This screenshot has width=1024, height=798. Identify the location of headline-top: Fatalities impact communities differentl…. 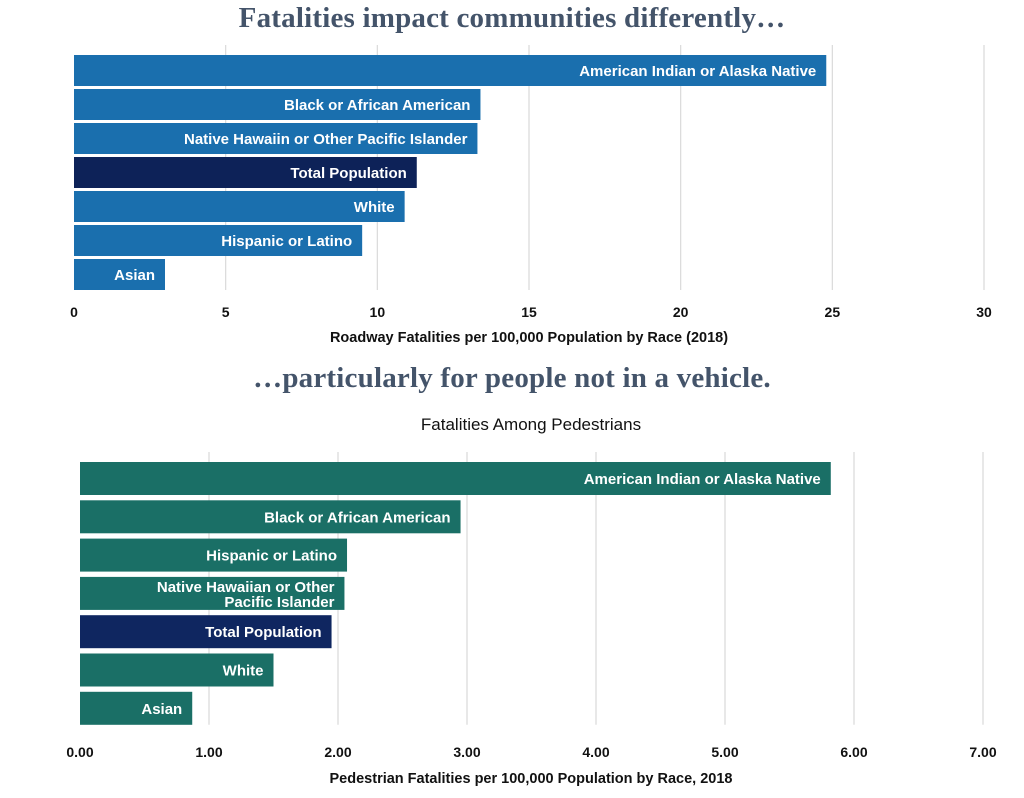
(512, 18).